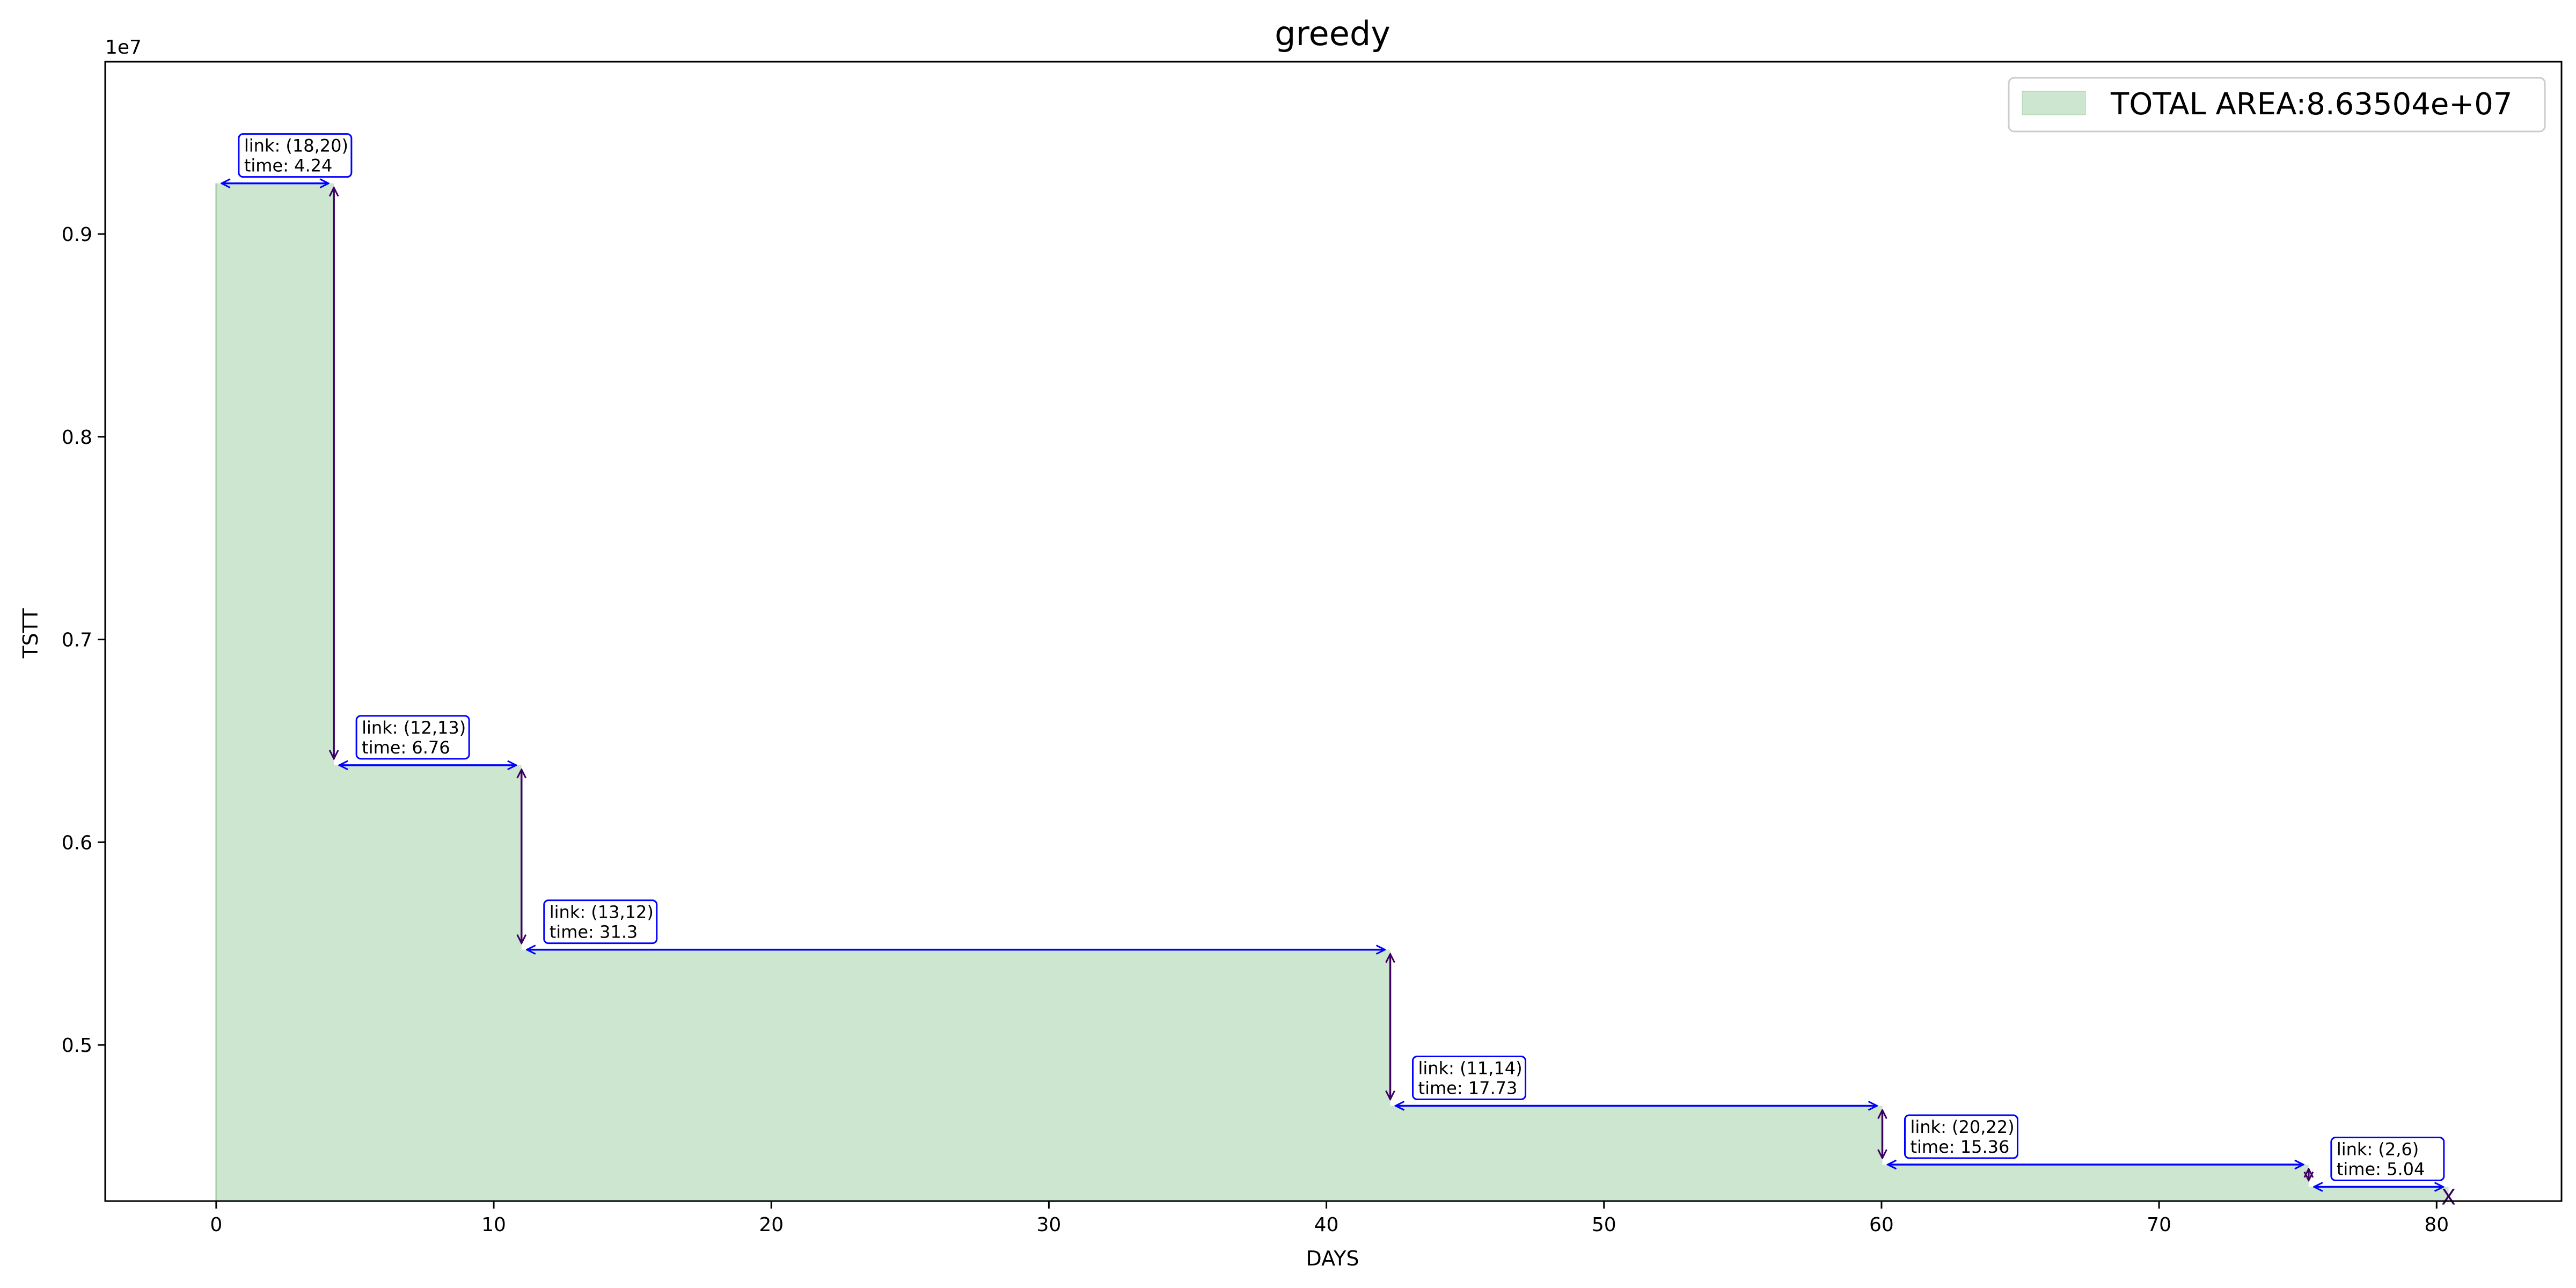 This screenshot has height=1288, width=2576. What do you see at coordinates (30, 633) in the screenshot?
I see `y-axis-label: TSTT` at bounding box center [30, 633].